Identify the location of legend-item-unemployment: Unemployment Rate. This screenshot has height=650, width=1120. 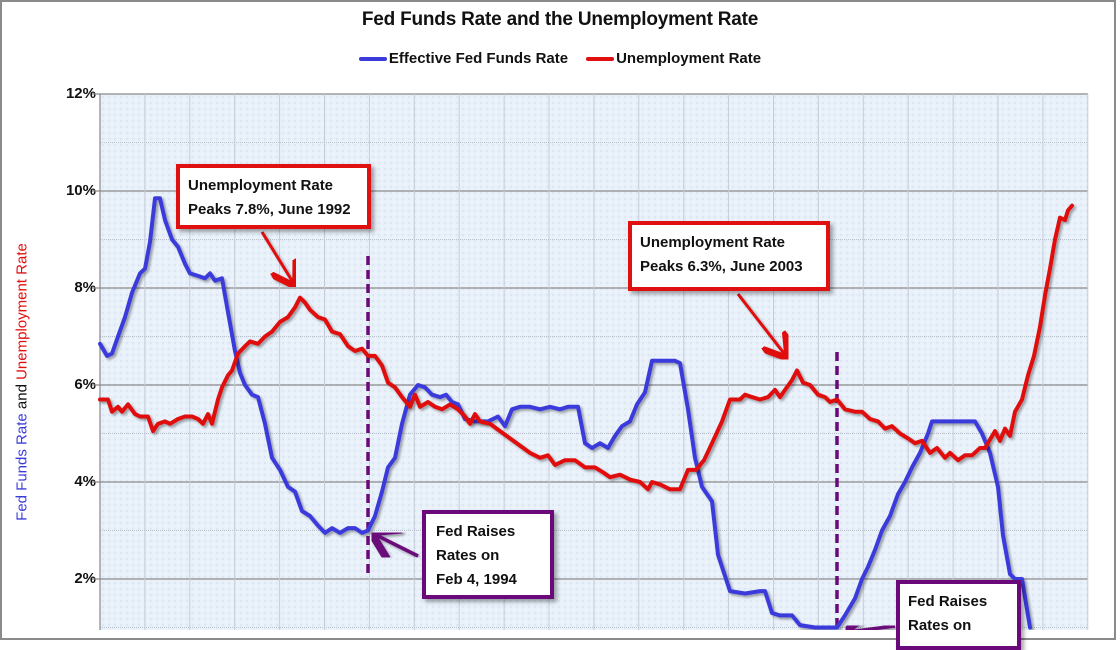
(673, 58).